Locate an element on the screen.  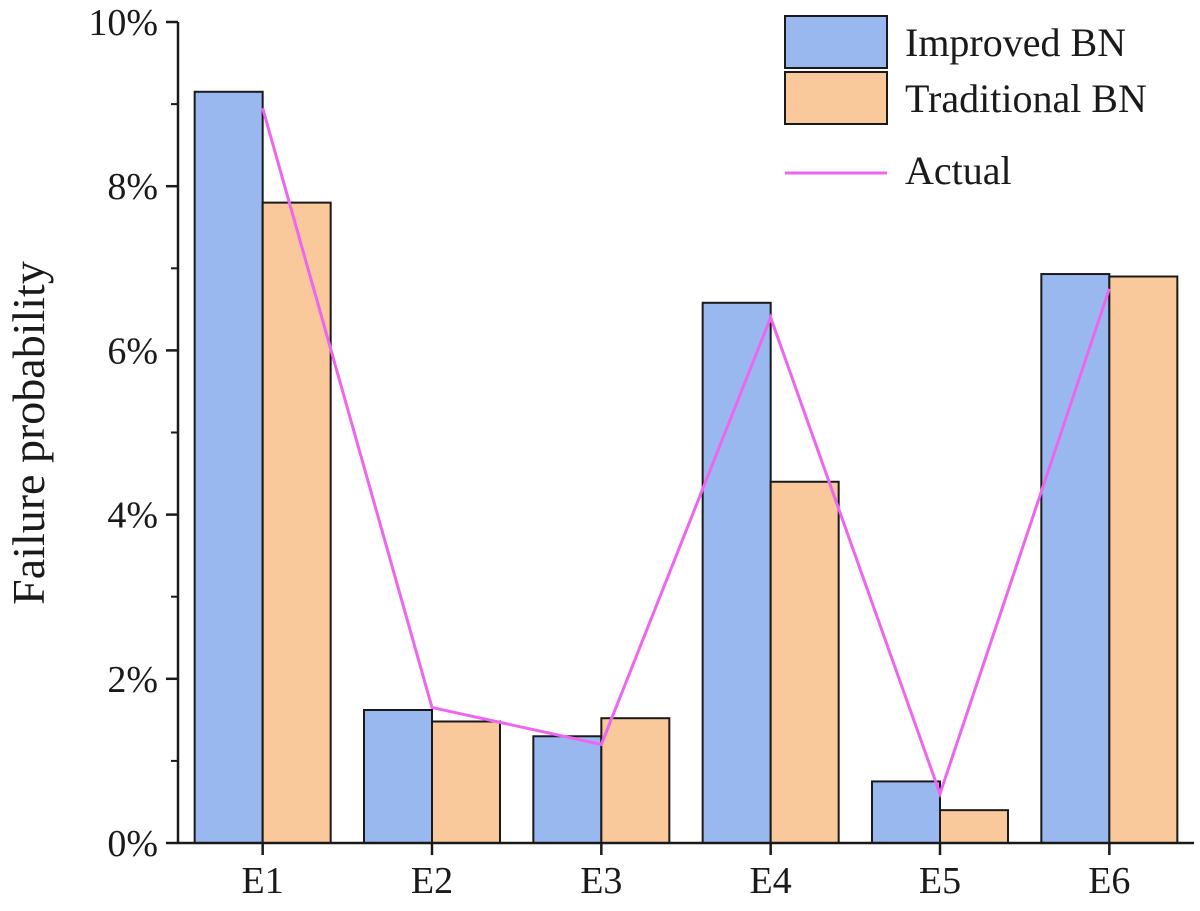
bar-improved-bn-e1 is located at coordinates (228, 467).